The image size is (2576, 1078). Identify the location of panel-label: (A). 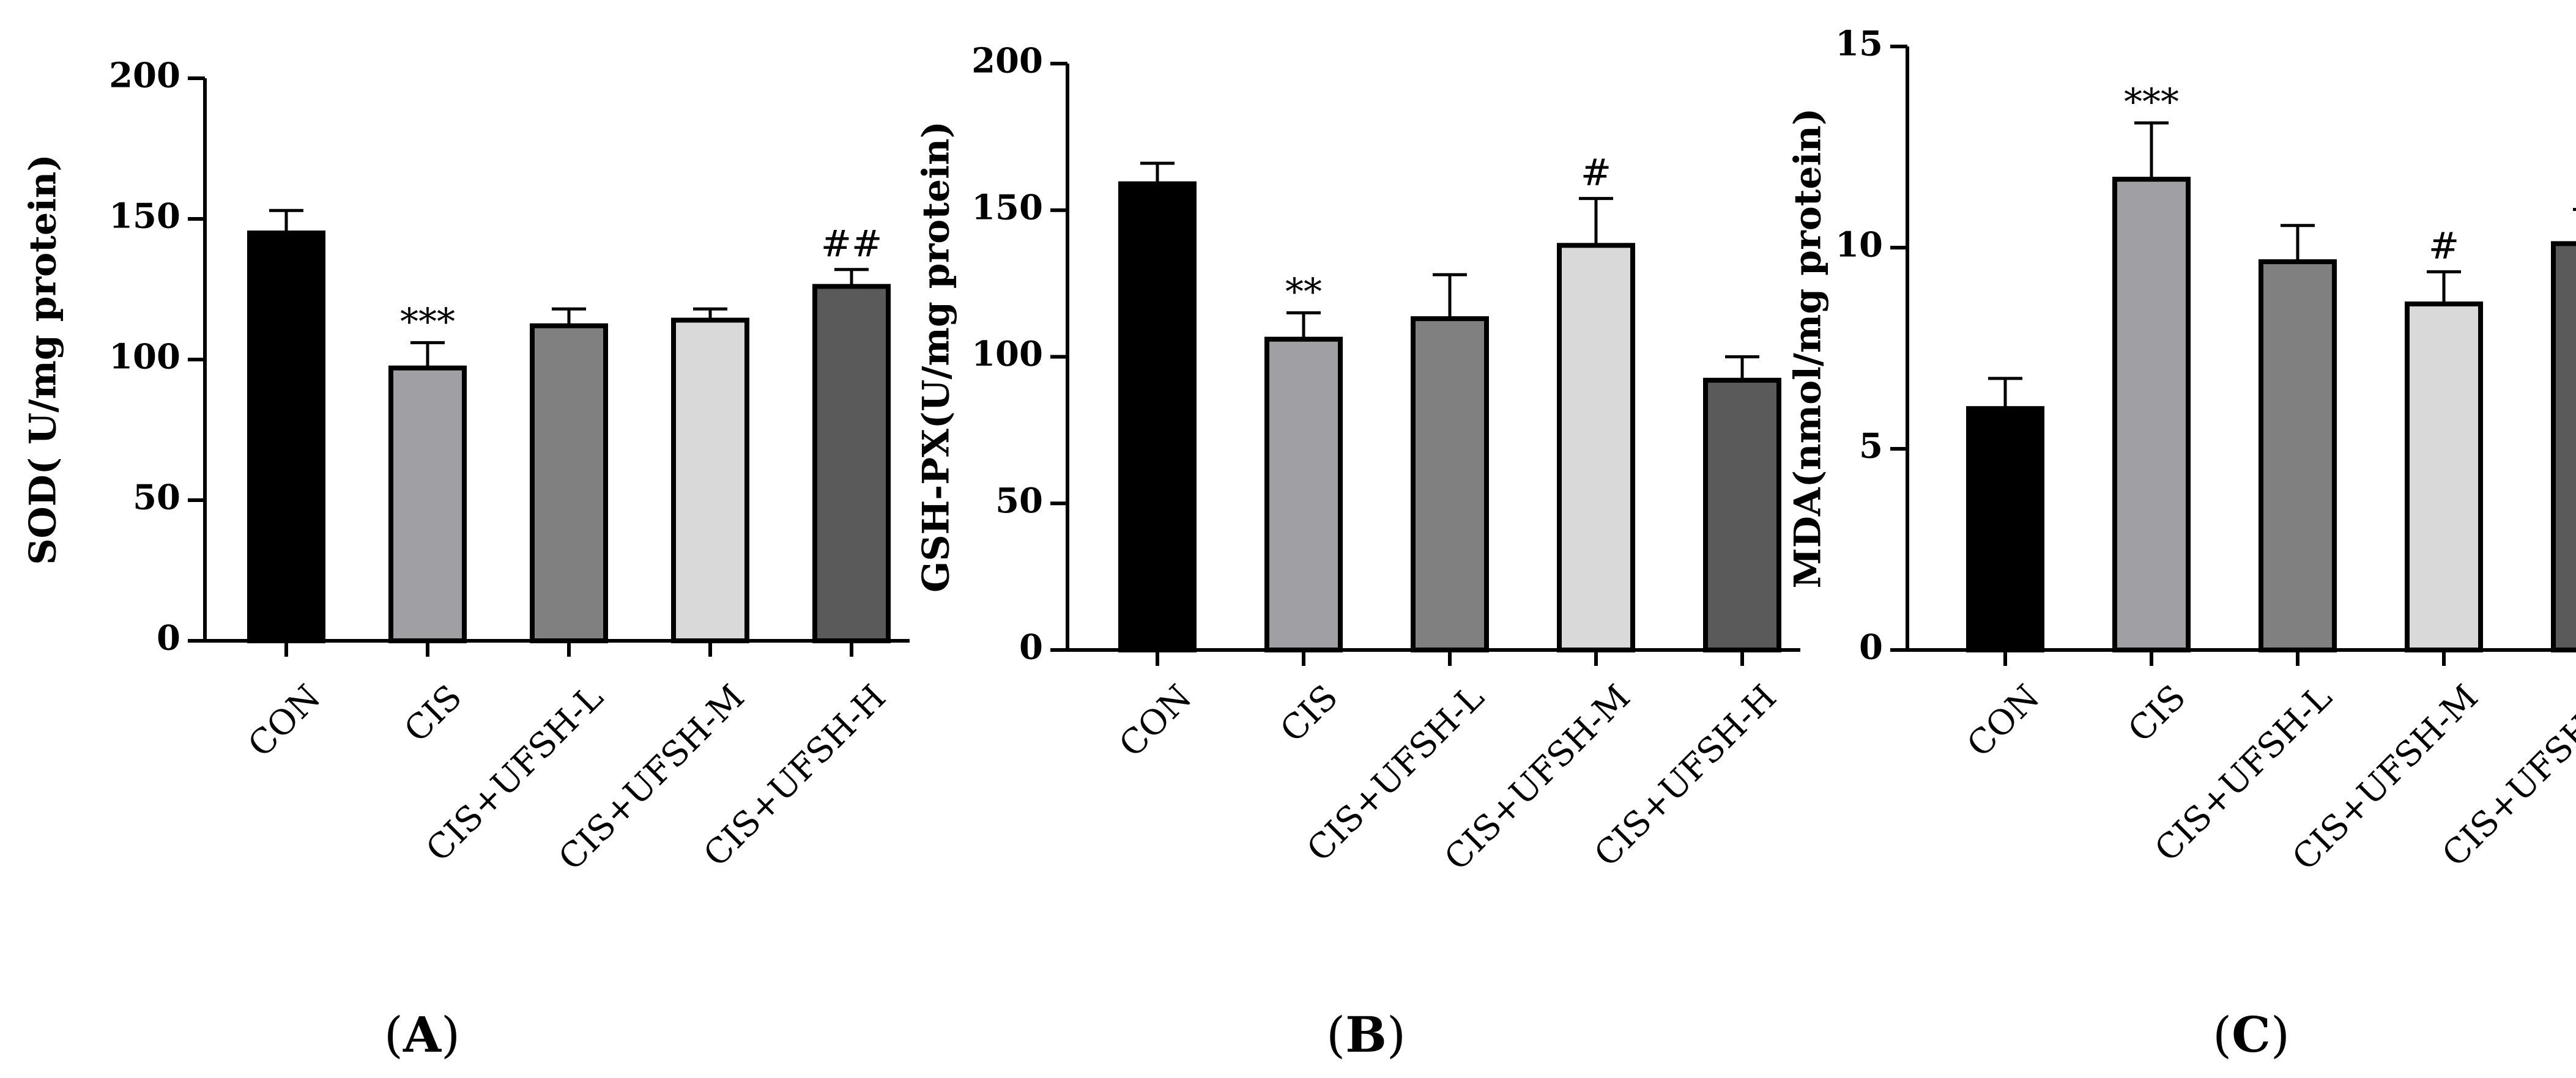
(422, 1034).